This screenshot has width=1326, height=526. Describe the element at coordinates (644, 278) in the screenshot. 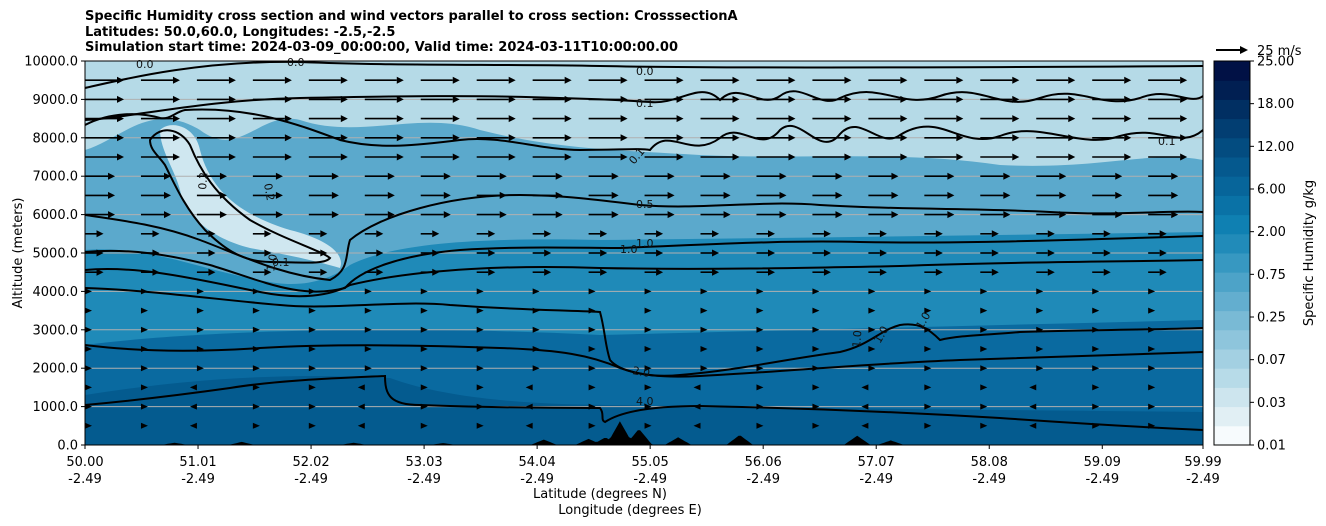

I see `contour-1-0-b` at that location.